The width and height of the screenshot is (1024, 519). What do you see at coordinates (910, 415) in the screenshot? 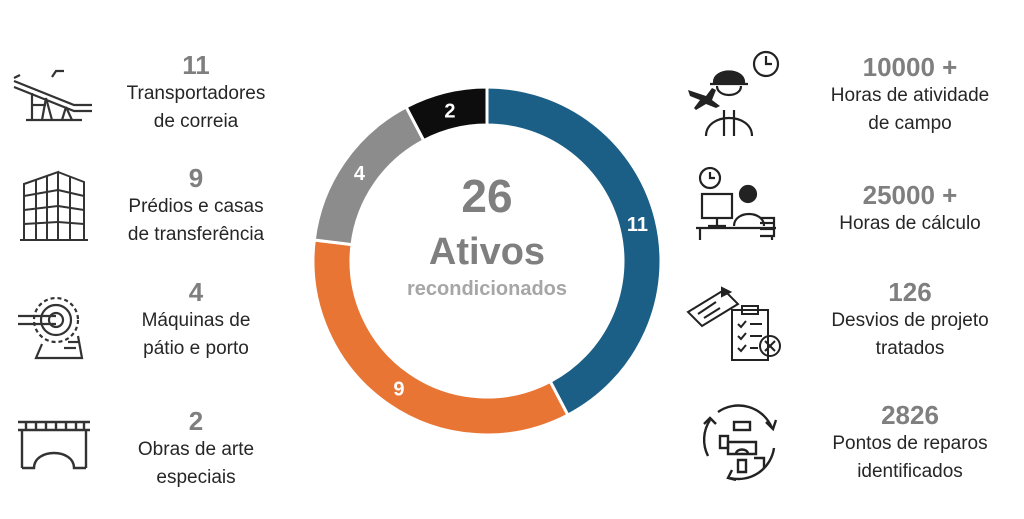
I see `stat-number: 2826` at bounding box center [910, 415].